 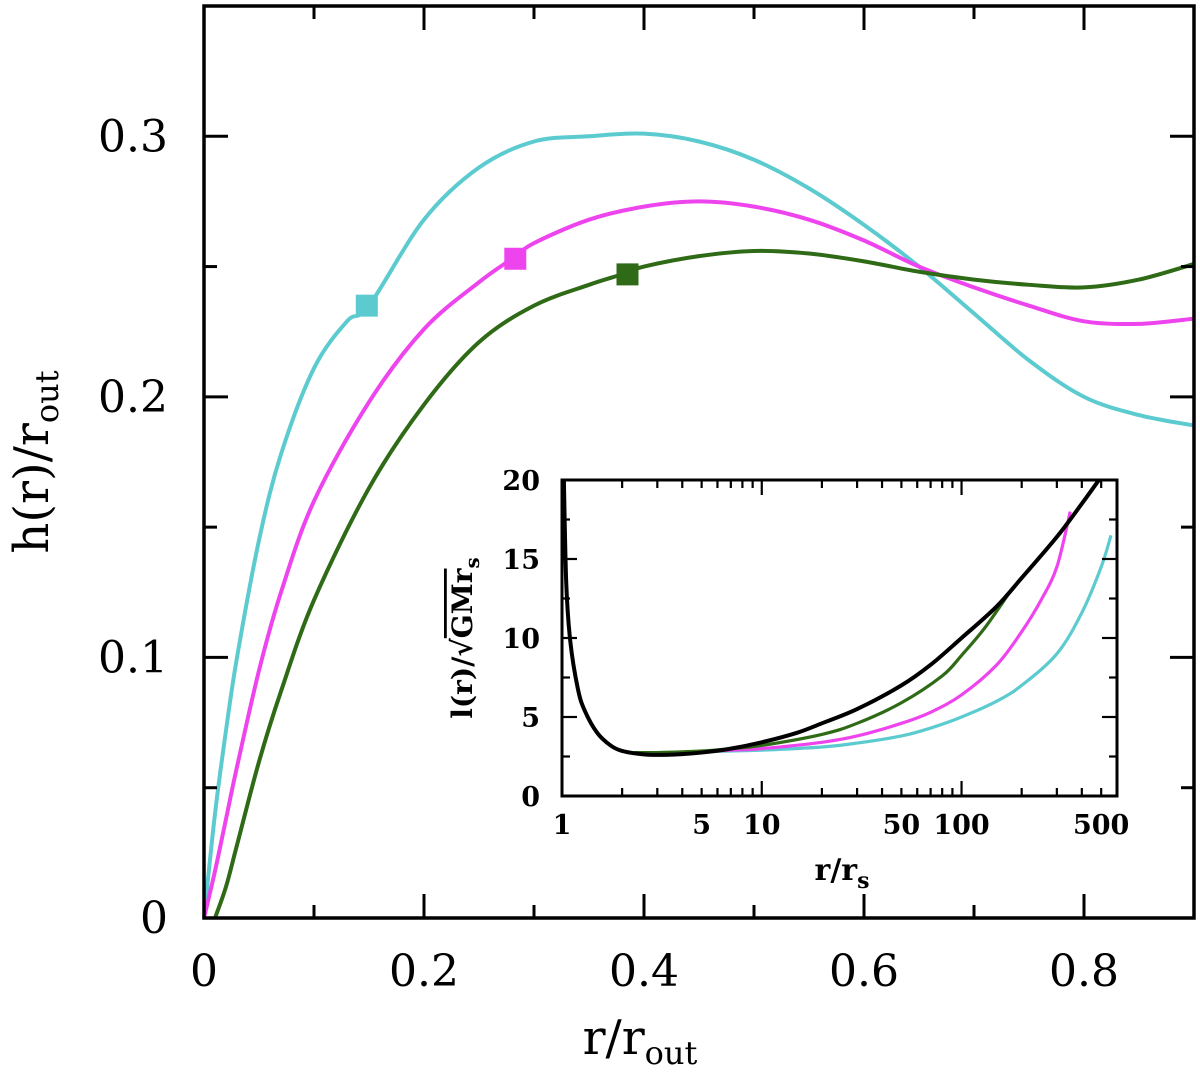 I want to click on inset-plot-frame, so click(x=839, y=638).